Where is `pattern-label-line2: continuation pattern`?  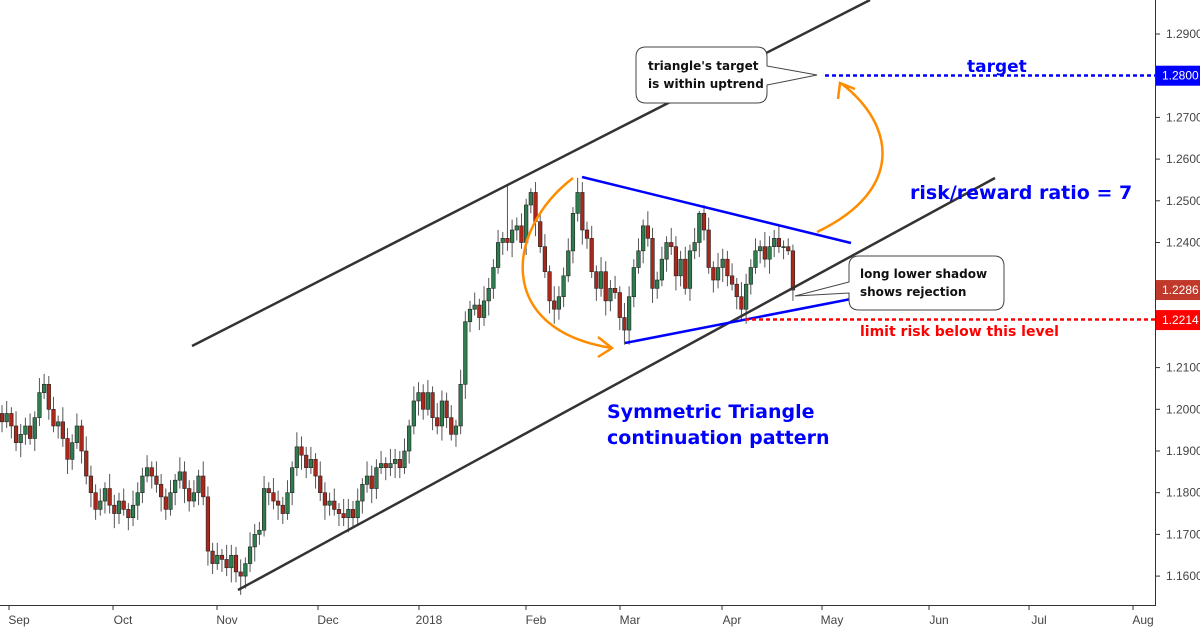
pattern-label-line2: continuation pattern is located at coordinates (718, 438).